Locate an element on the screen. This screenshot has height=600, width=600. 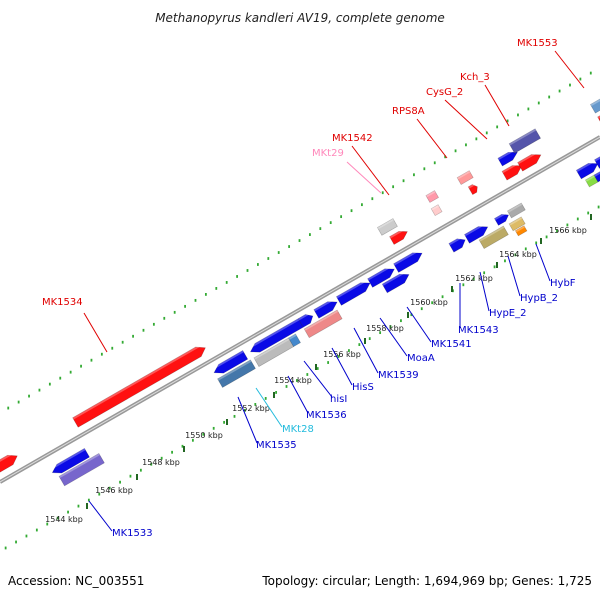
gene-label: HisS is located at coordinates (363, 387).